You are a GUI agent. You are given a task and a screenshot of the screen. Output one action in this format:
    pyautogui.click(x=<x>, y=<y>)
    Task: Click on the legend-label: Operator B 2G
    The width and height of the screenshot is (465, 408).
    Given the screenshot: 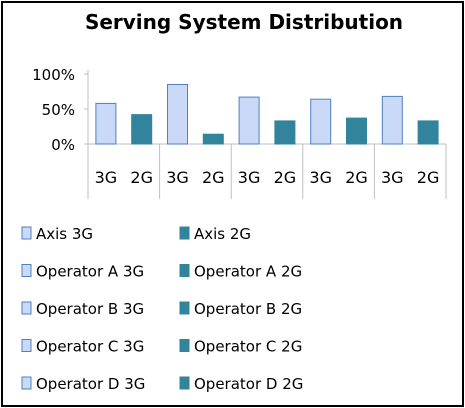 What is the action you would take?
    pyautogui.click(x=248, y=309)
    